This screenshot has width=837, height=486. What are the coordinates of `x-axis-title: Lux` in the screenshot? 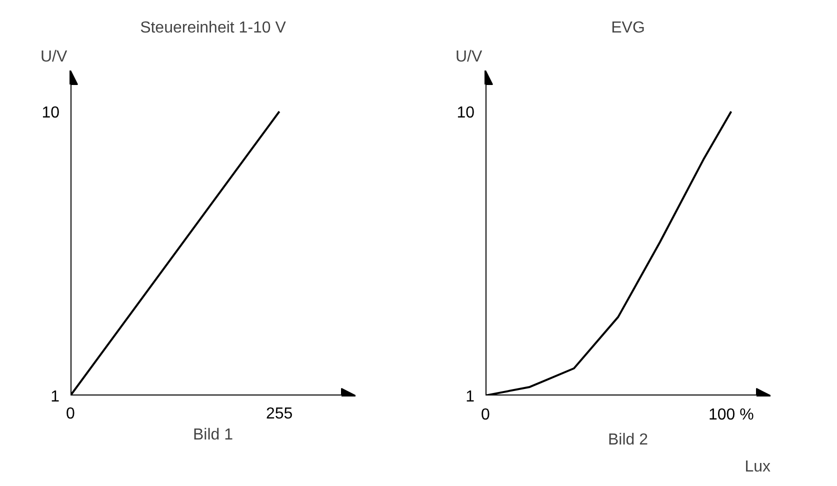 It's located at (757, 467).